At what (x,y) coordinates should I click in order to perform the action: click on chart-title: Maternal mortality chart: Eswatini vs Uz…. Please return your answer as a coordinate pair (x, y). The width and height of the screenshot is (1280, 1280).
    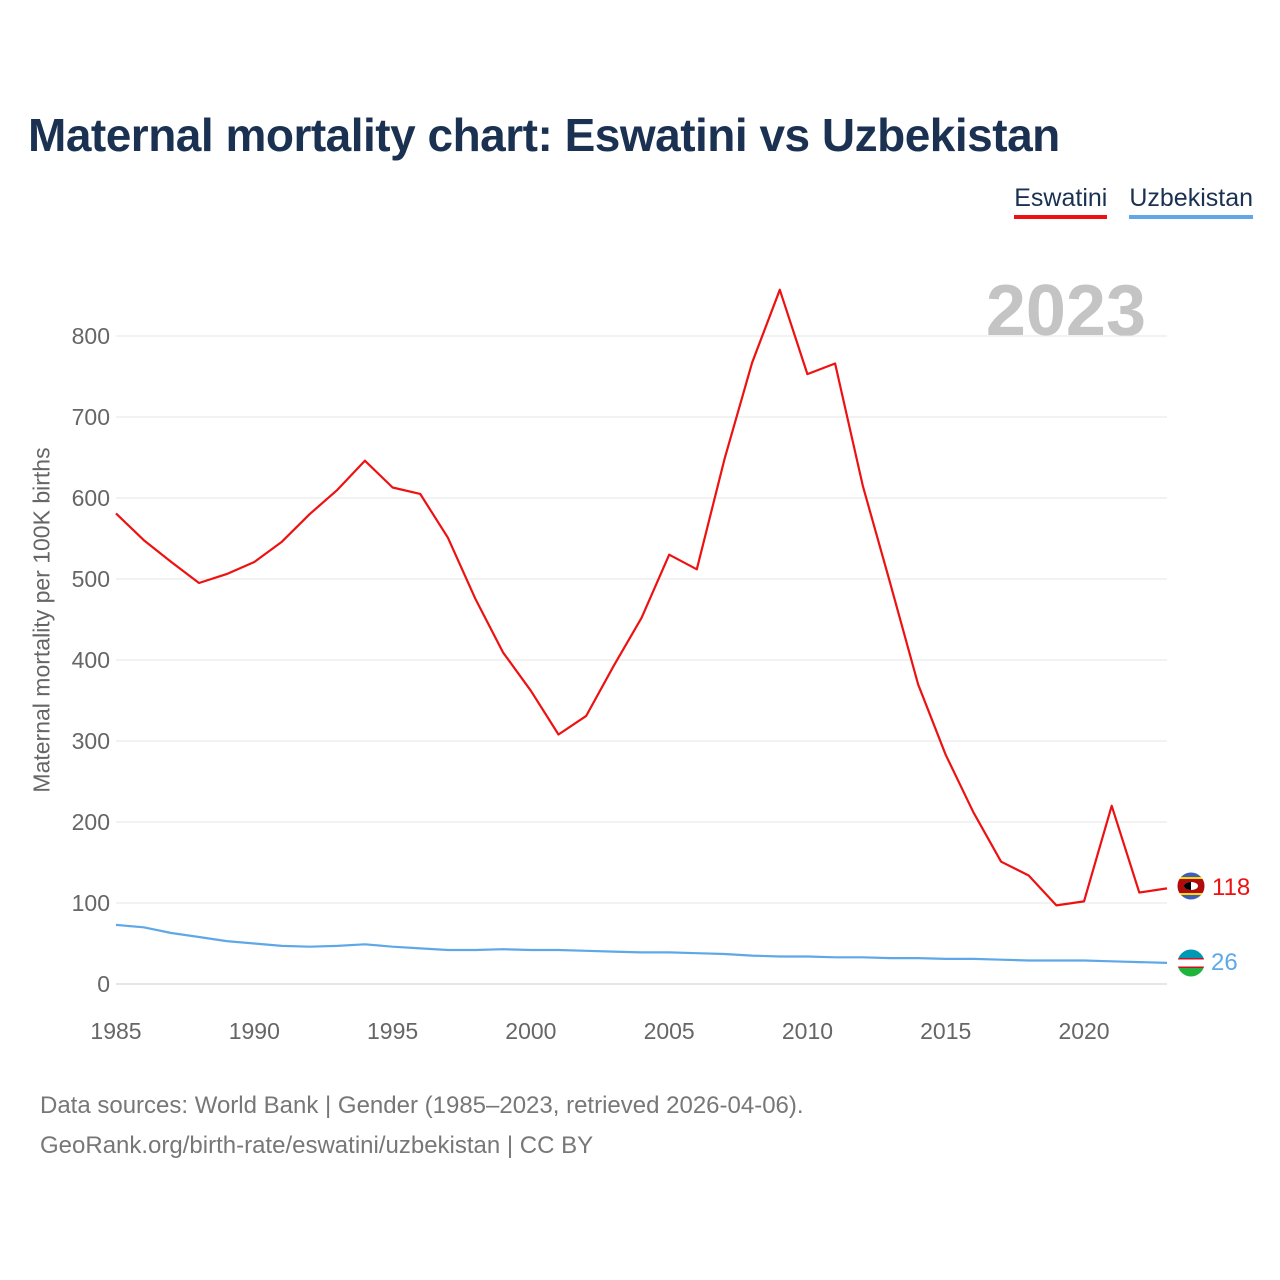
    Looking at the image, I should click on (544, 135).